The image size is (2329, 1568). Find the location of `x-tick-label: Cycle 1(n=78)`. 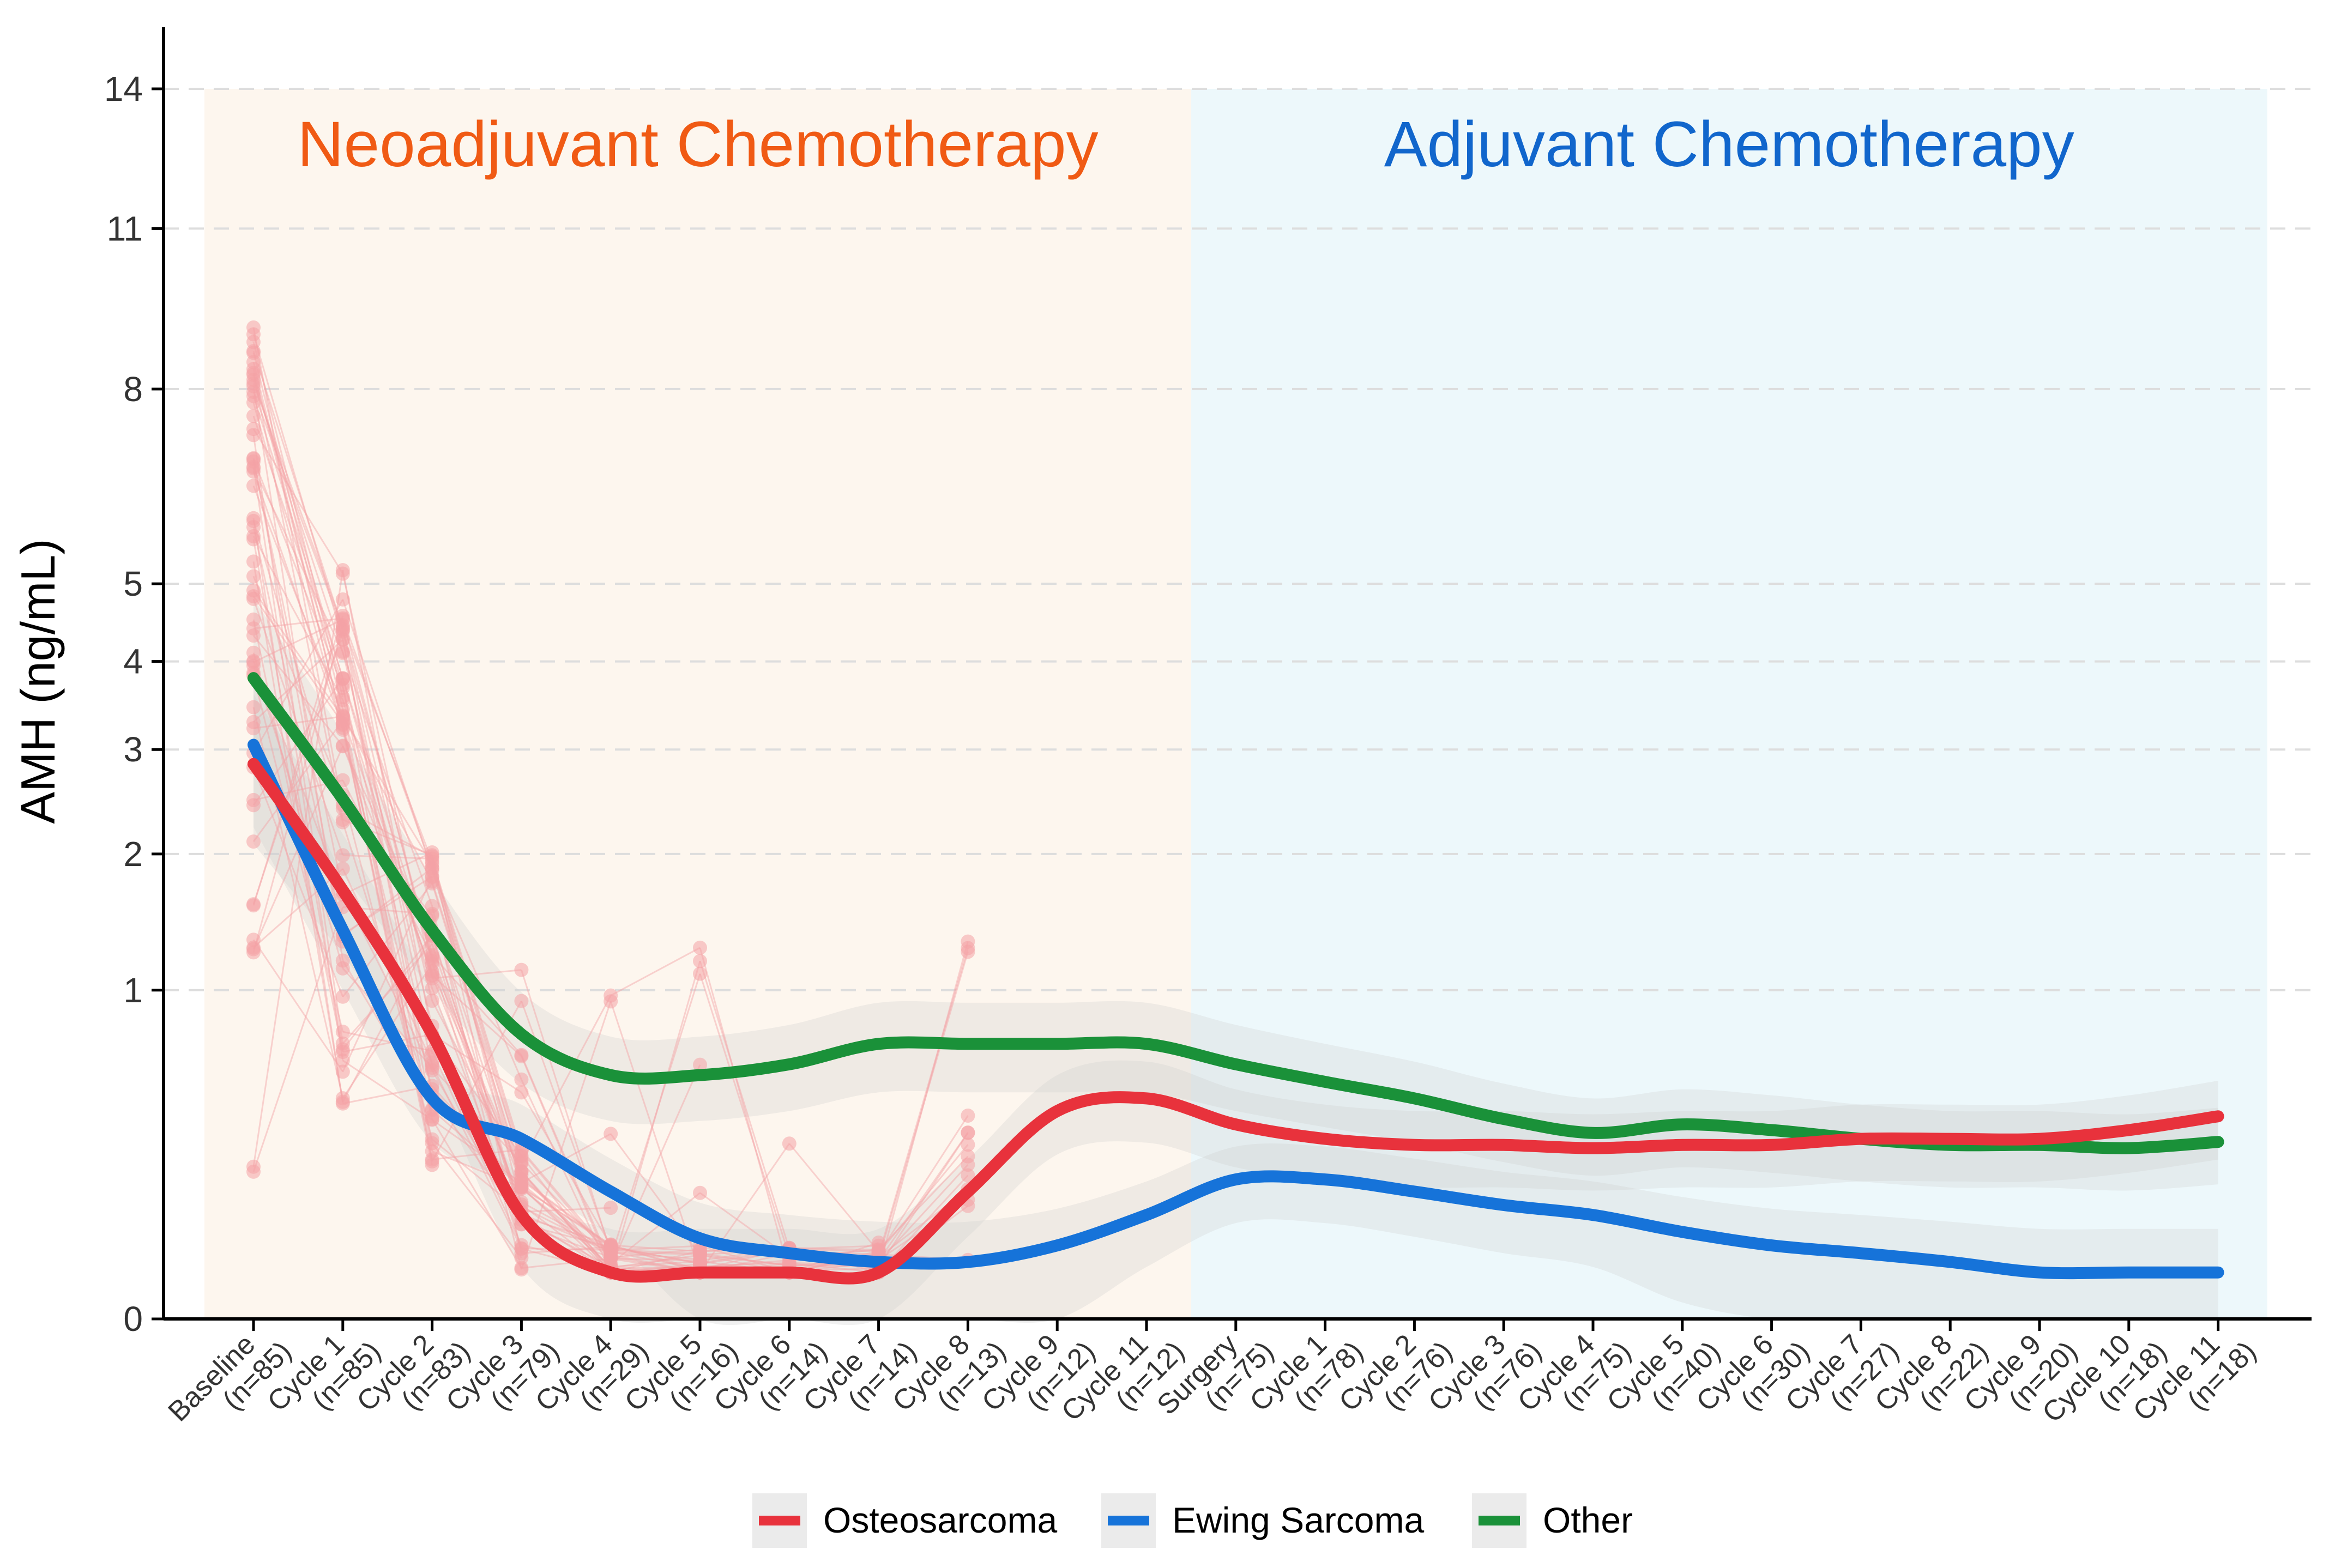

x-tick-label: Cycle 1(n=78) is located at coordinates (1306, 1373).